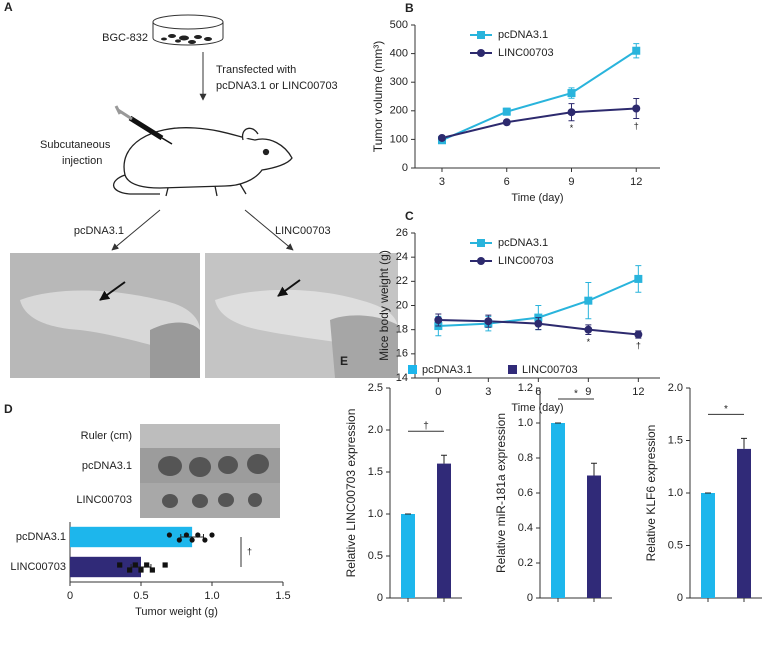 The width and height of the screenshot is (771, 648). What do you see at coordinates (282, 596) in the screenshot?
I see `x-tick-label: 1.5` at bounding box center [282, 596].